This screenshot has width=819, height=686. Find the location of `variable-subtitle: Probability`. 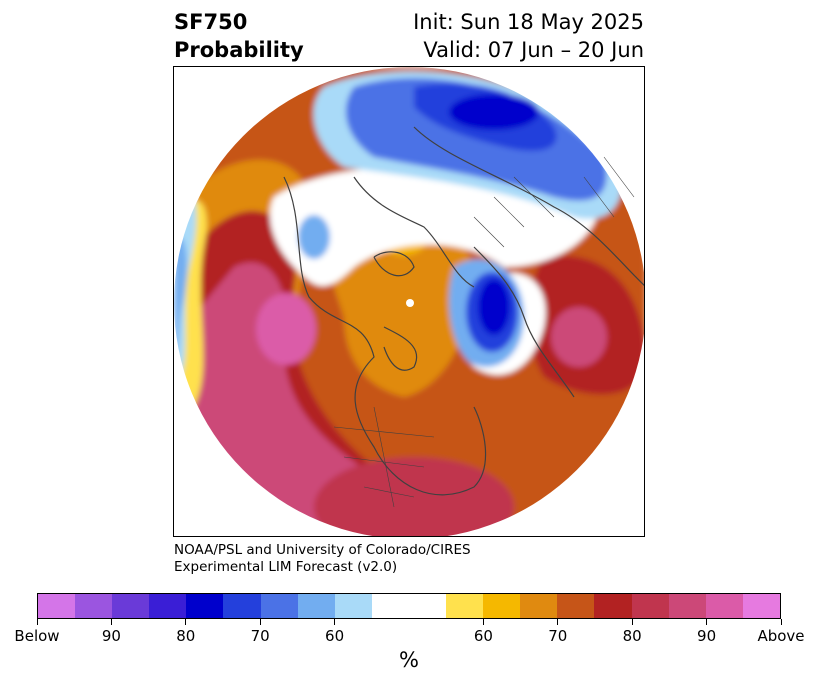

variable-subtitle: Probability is located at coordinates (239, 50).